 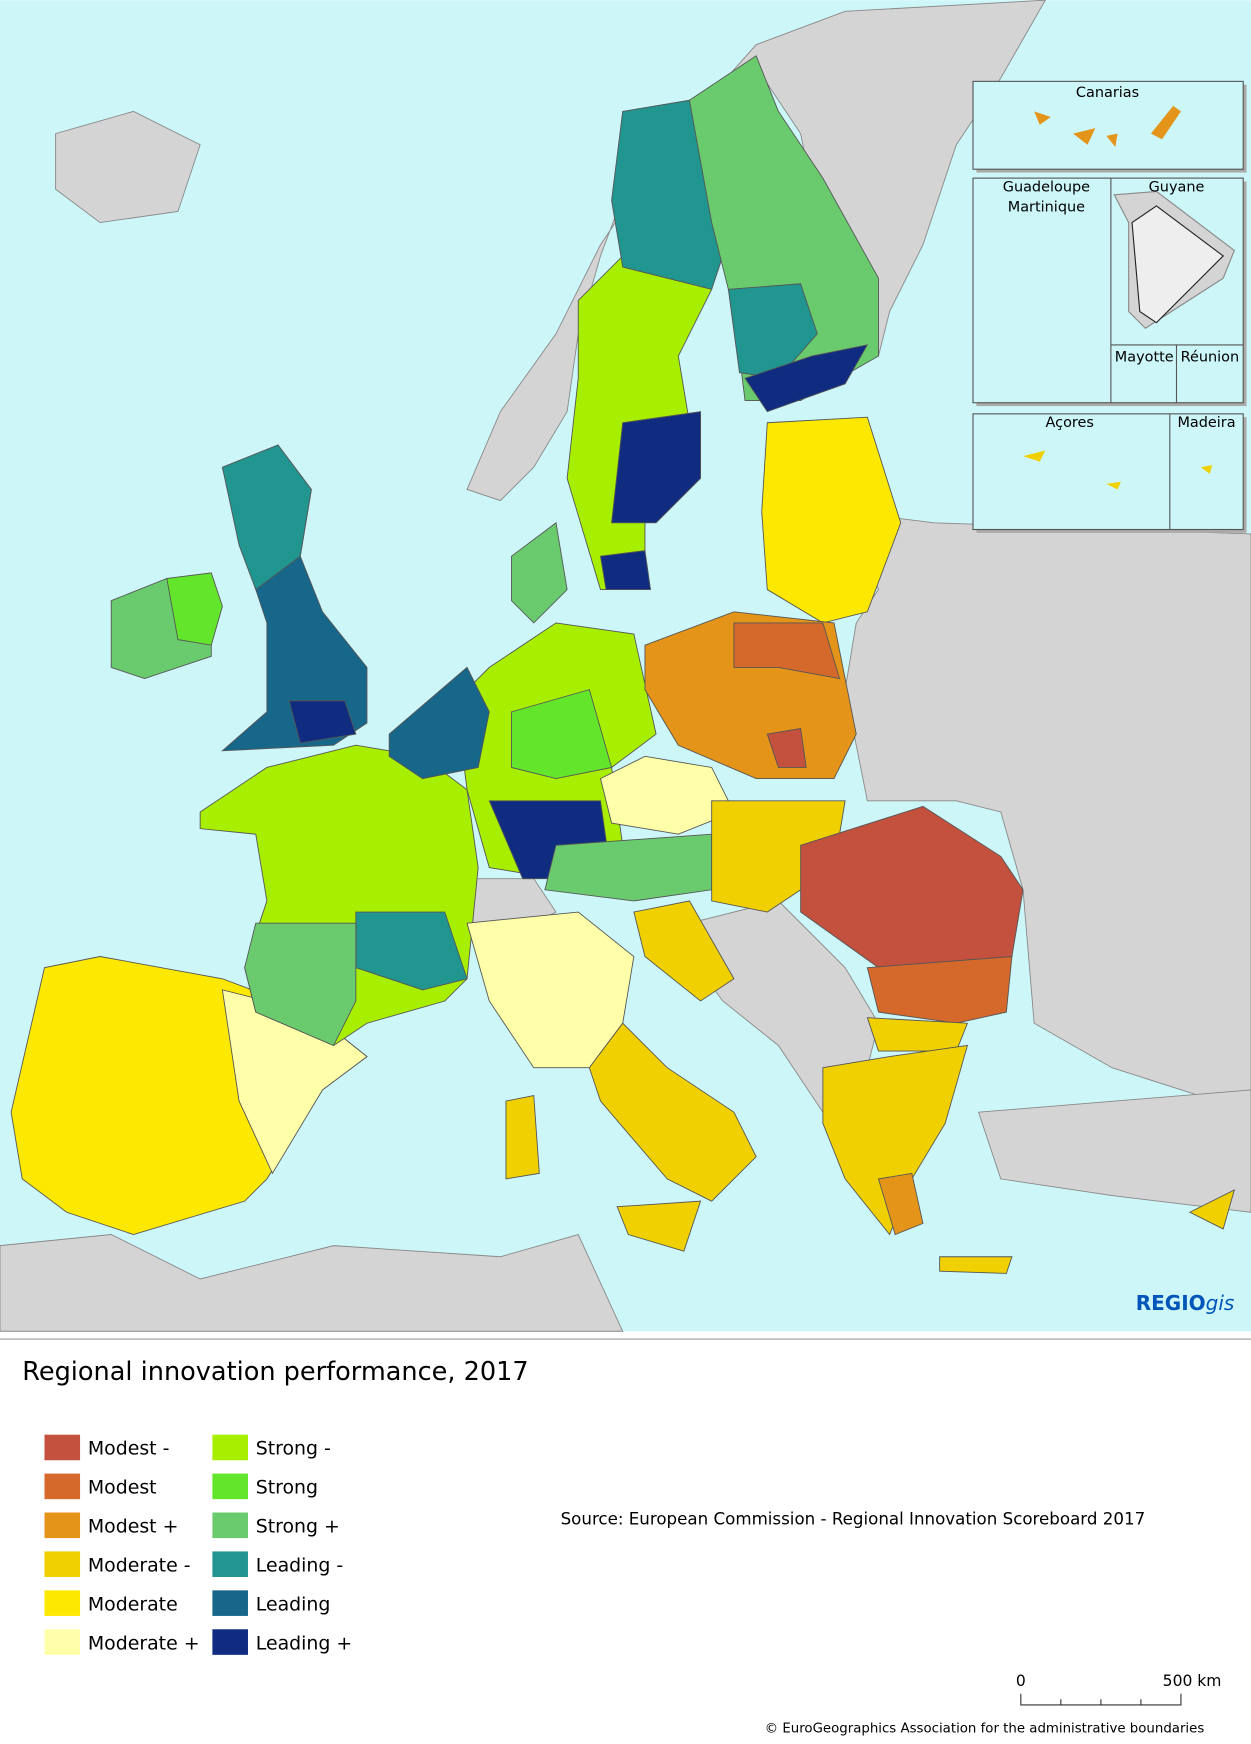 I want to click on title: Regional innovation performance, 2017, so click(x=275, y=1372).